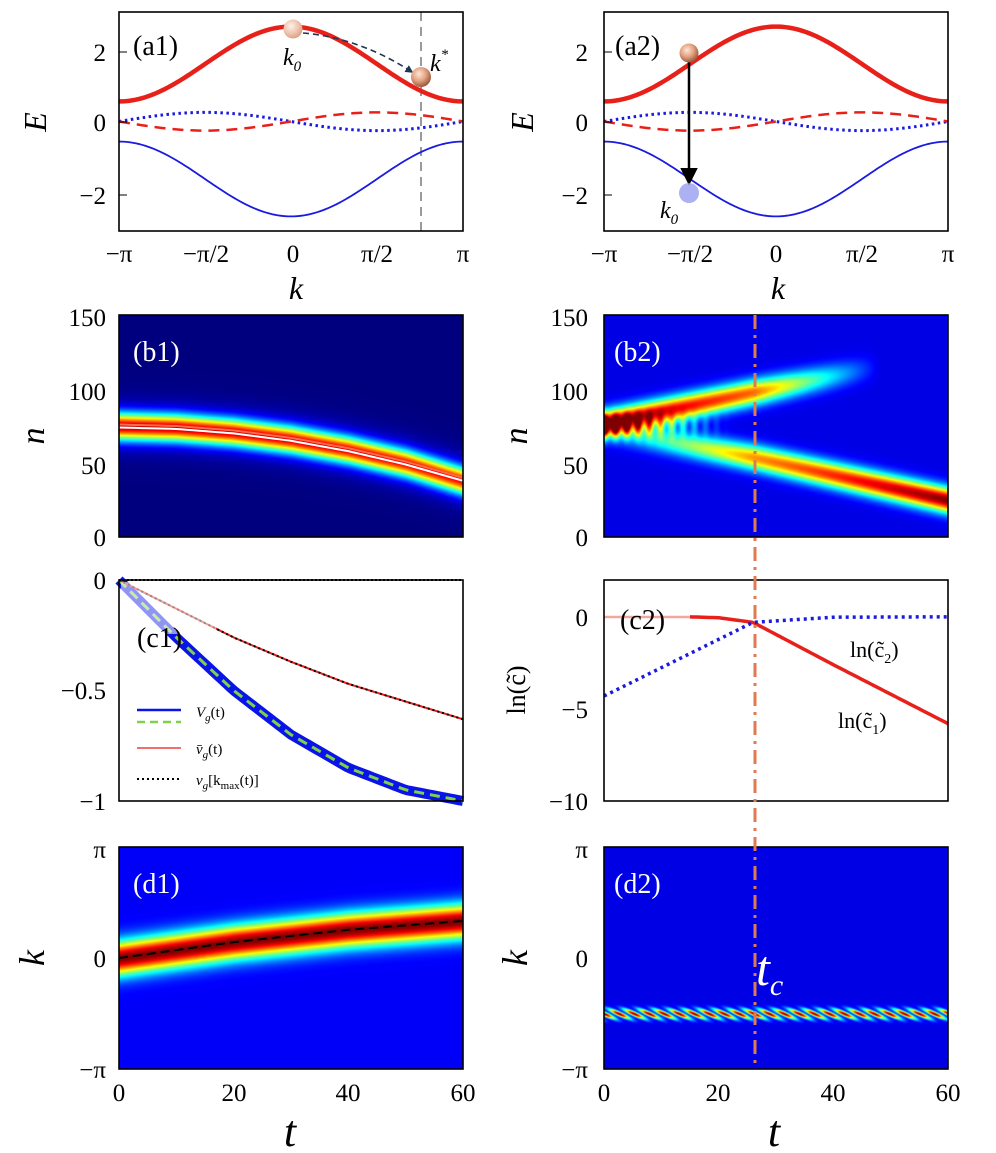 Image resolution: width=996 pixels, height=1153 pixels. What do you see at coordinates (725, 697) in the screenshot?
I see `panel-c2: (c2) ln(c̃2) ln(c̃1) ln(c̃) 0 −5 −10` at bounding box center [725, 697].